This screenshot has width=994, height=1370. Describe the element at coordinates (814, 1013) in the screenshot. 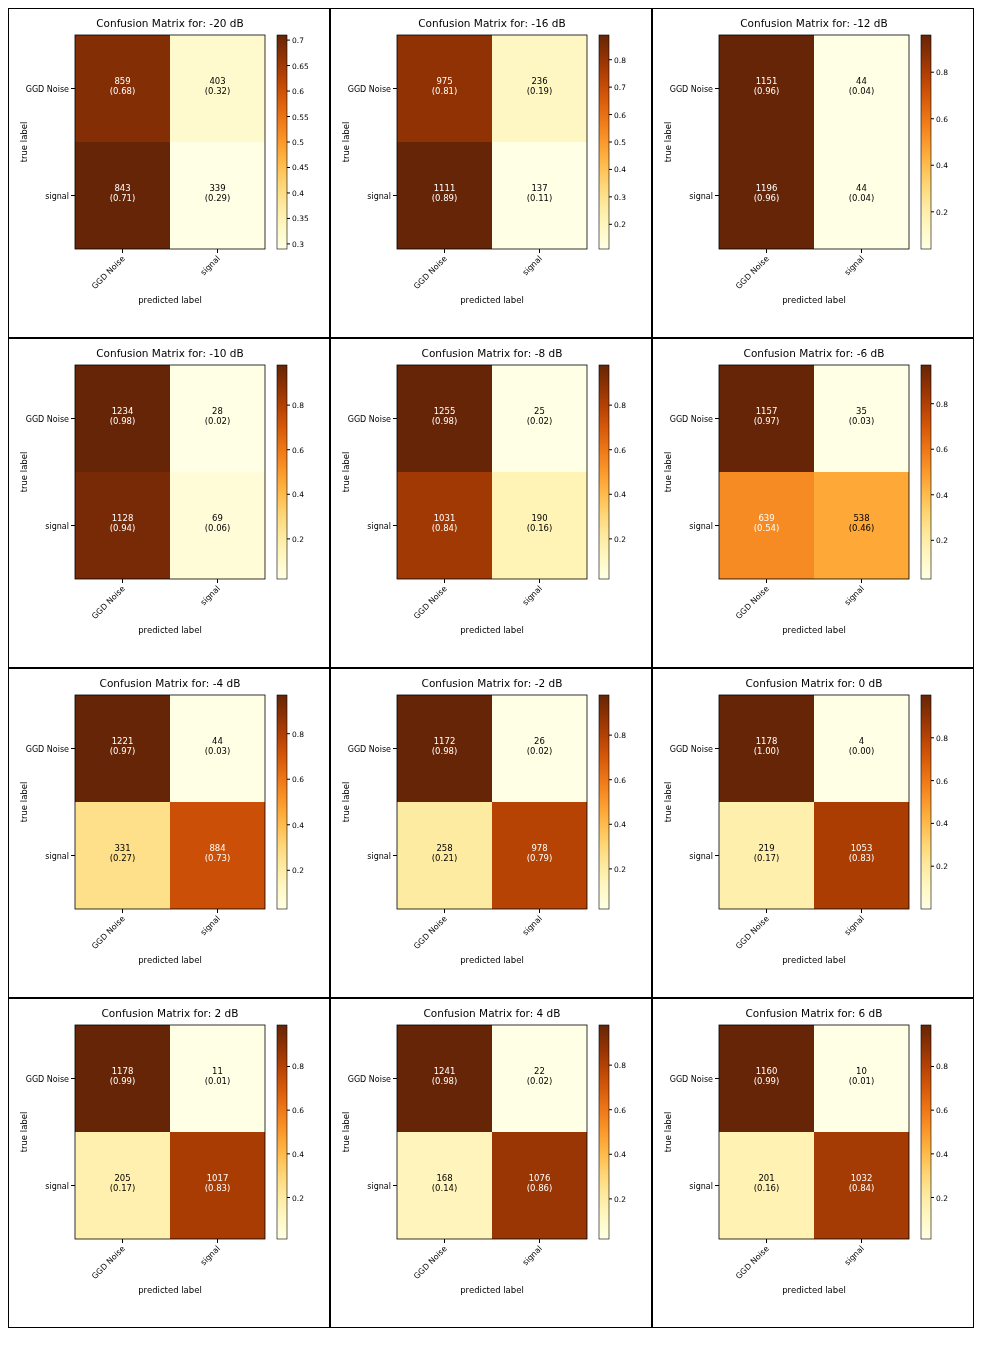

I see `chart-title: Confusion Matrix for: 6 dB` at that location.